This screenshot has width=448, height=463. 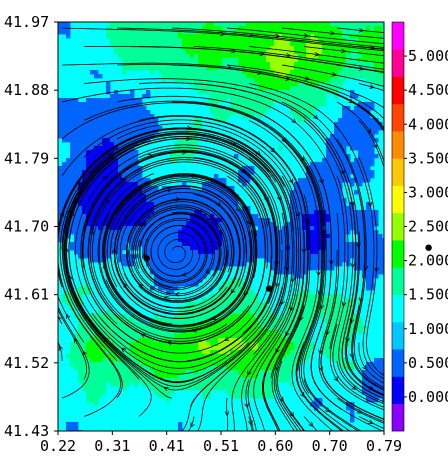 What do you see at coordinates (26, 158) in the screenshot?
I see `y-tick-label: 41.79` at bounding box center [26, 158].